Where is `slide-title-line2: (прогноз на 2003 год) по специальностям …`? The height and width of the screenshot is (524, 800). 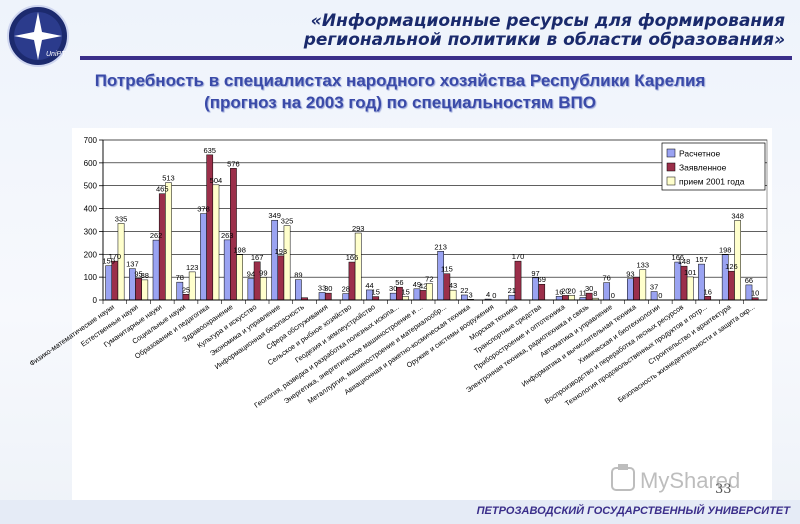 slide-title-line2: (прогноз на 2003 год) по специальностям … is located at coordinates (400, 102).